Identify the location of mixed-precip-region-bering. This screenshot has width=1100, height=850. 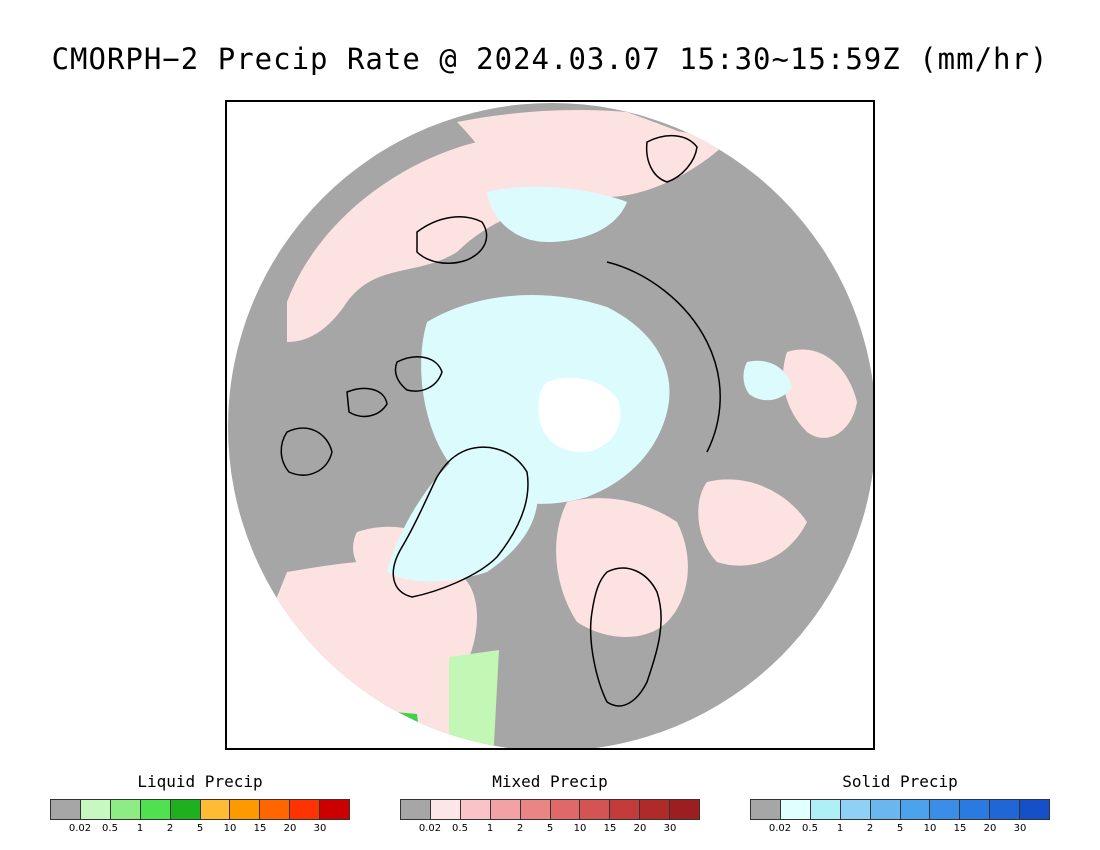
(582, 151).